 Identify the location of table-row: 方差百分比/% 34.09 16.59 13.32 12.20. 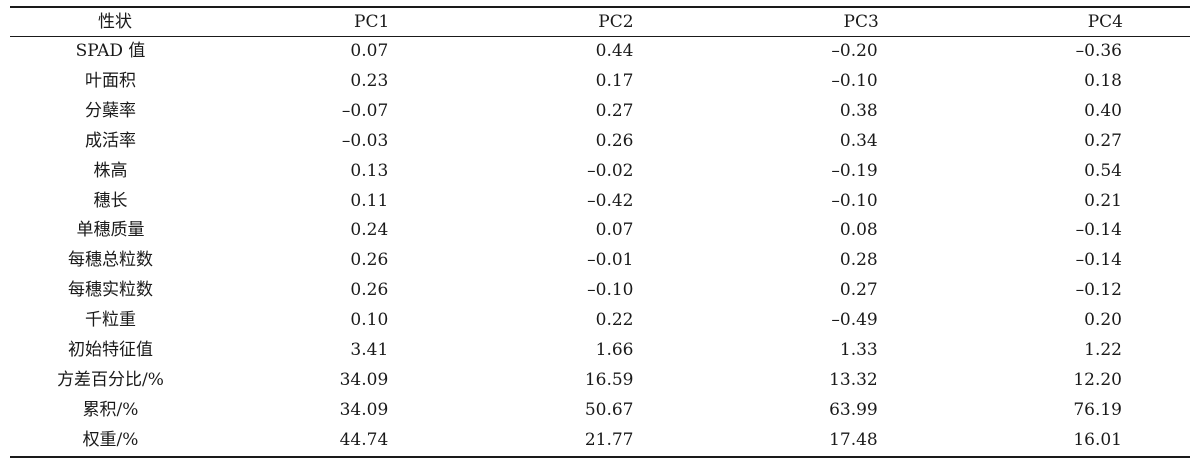
(600, 381).